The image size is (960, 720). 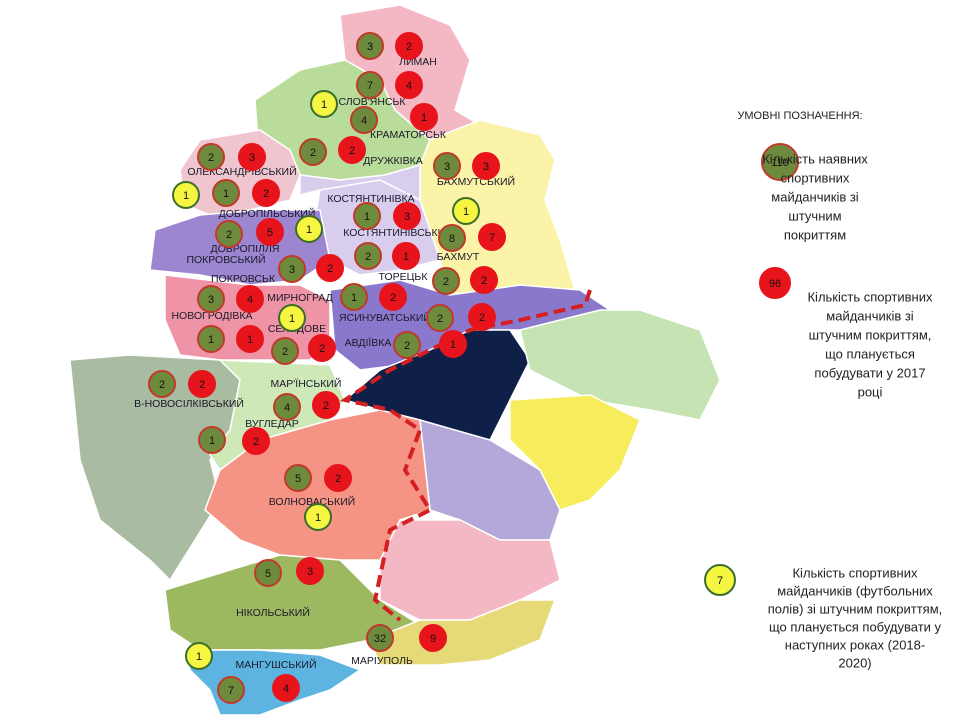 I want to click on place-label: ПОКРОВСЬК, so click(x=243, y=279).